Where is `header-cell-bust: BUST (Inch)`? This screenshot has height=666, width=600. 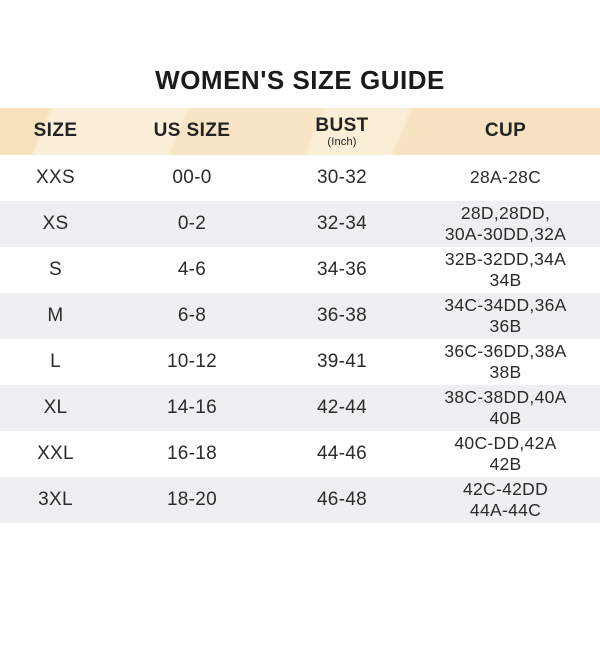 header-cell-bust: BUST (Inch) is located at coordinates (342, 131).